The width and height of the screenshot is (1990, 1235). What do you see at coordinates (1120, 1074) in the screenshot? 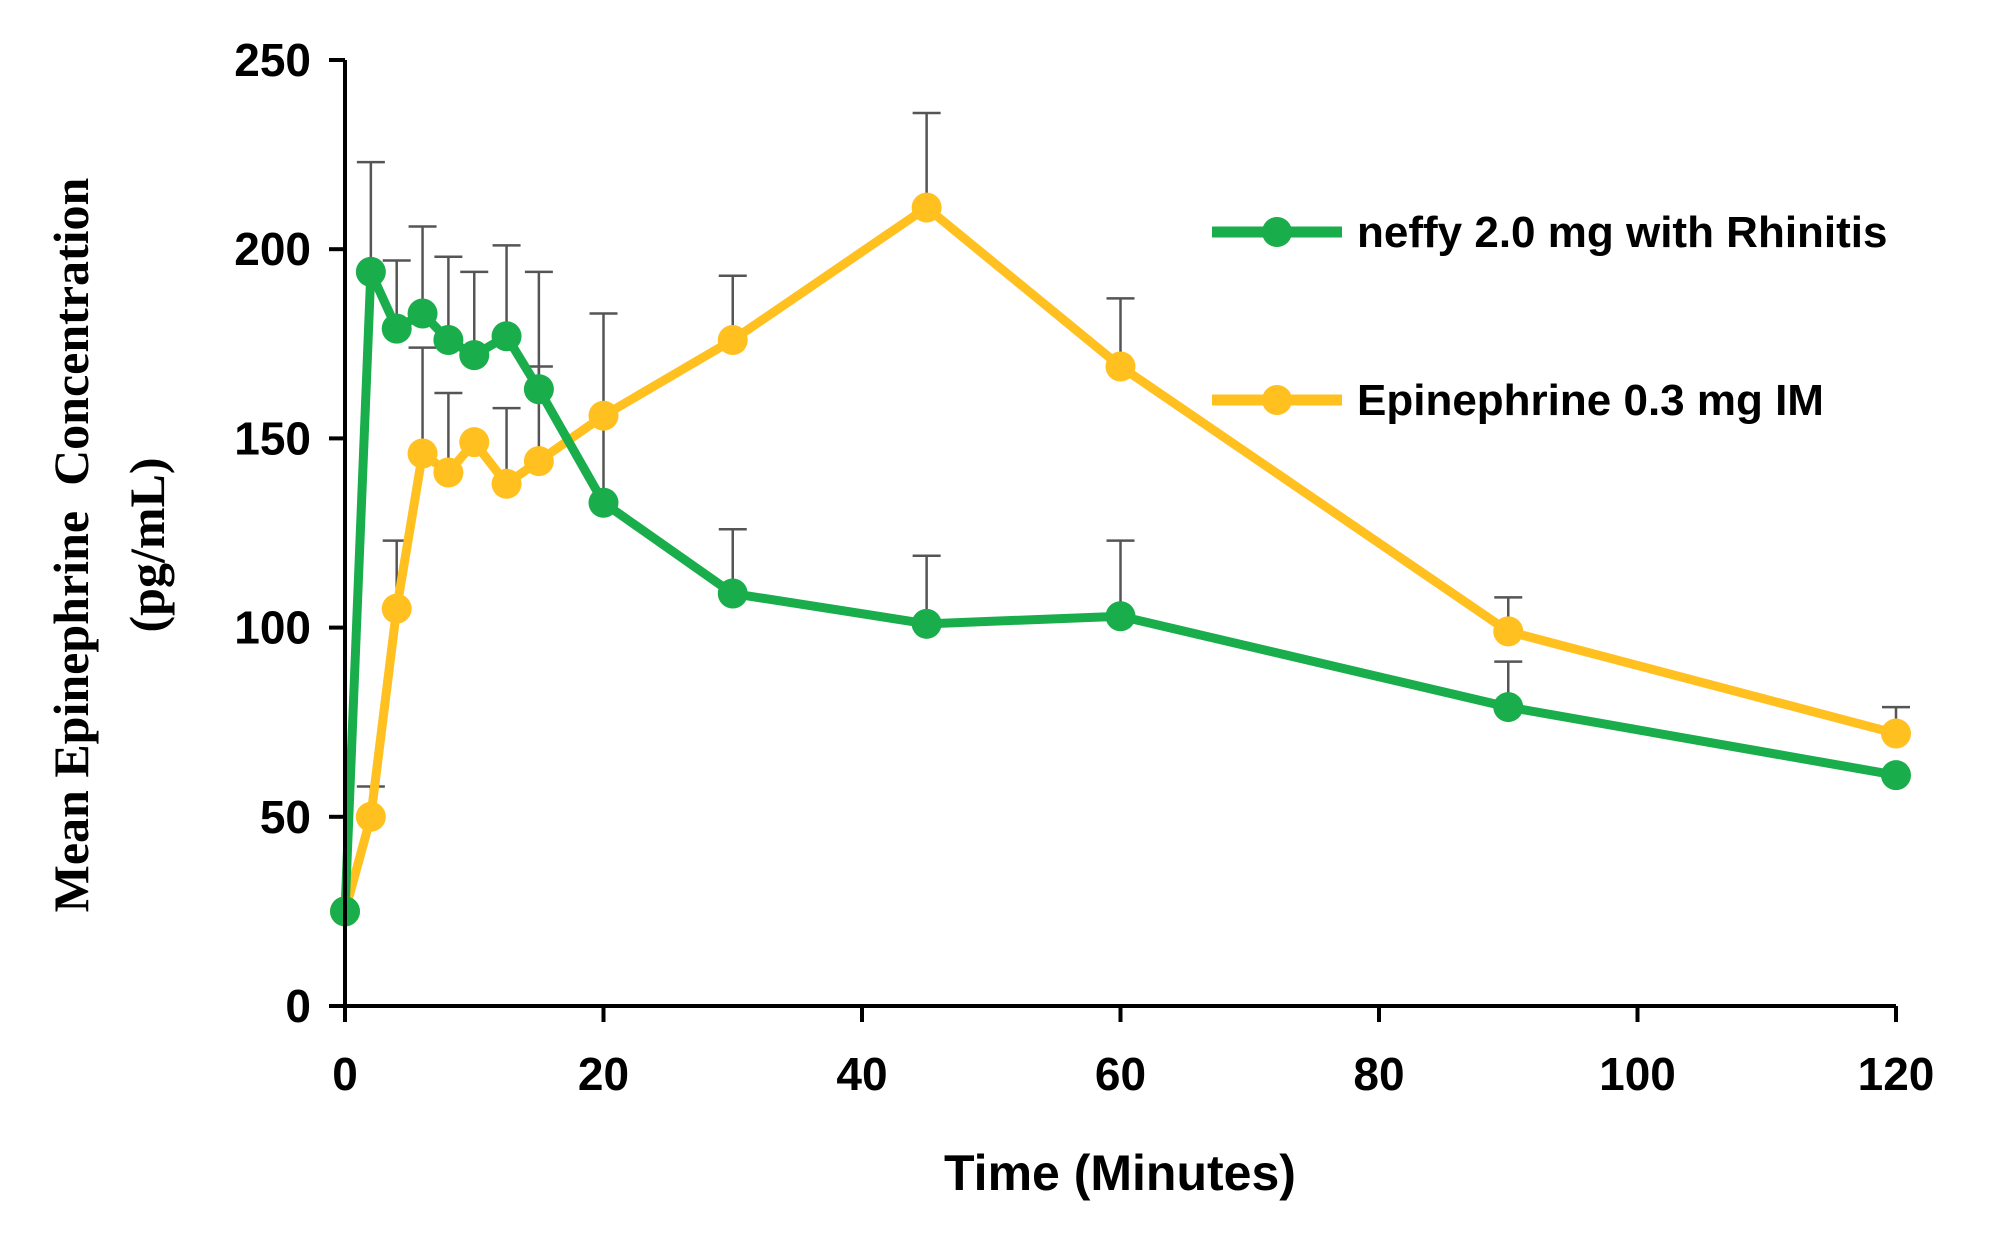
I see `x-tick-label: 60` at bounding box center [1120, 1074].